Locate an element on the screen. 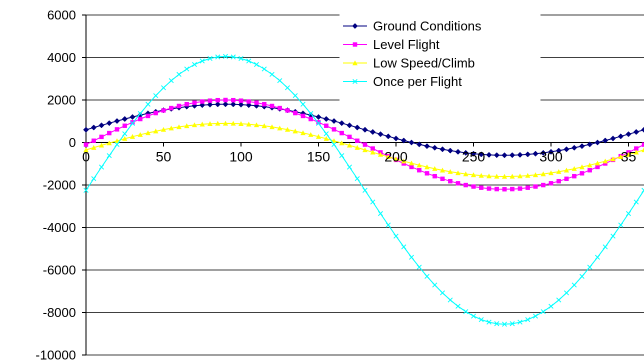  legend-label: Once per Flight is located at coordinates (417, 81).